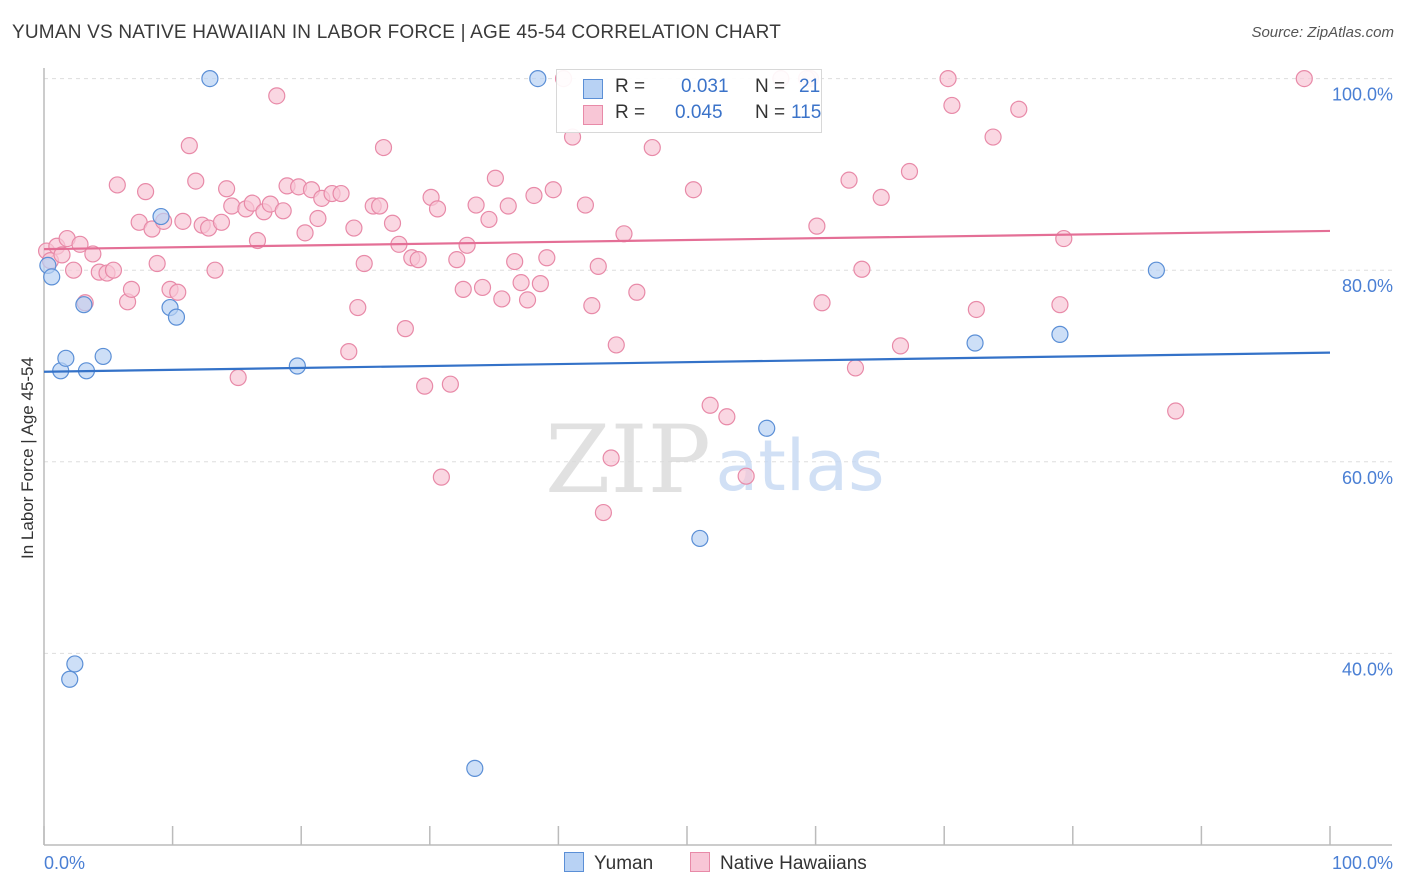  What do you see at coordinates (1362, 863) in the screenshot?
I see `x-tick-label: 100.0%` at bounding box center [1362, 863].